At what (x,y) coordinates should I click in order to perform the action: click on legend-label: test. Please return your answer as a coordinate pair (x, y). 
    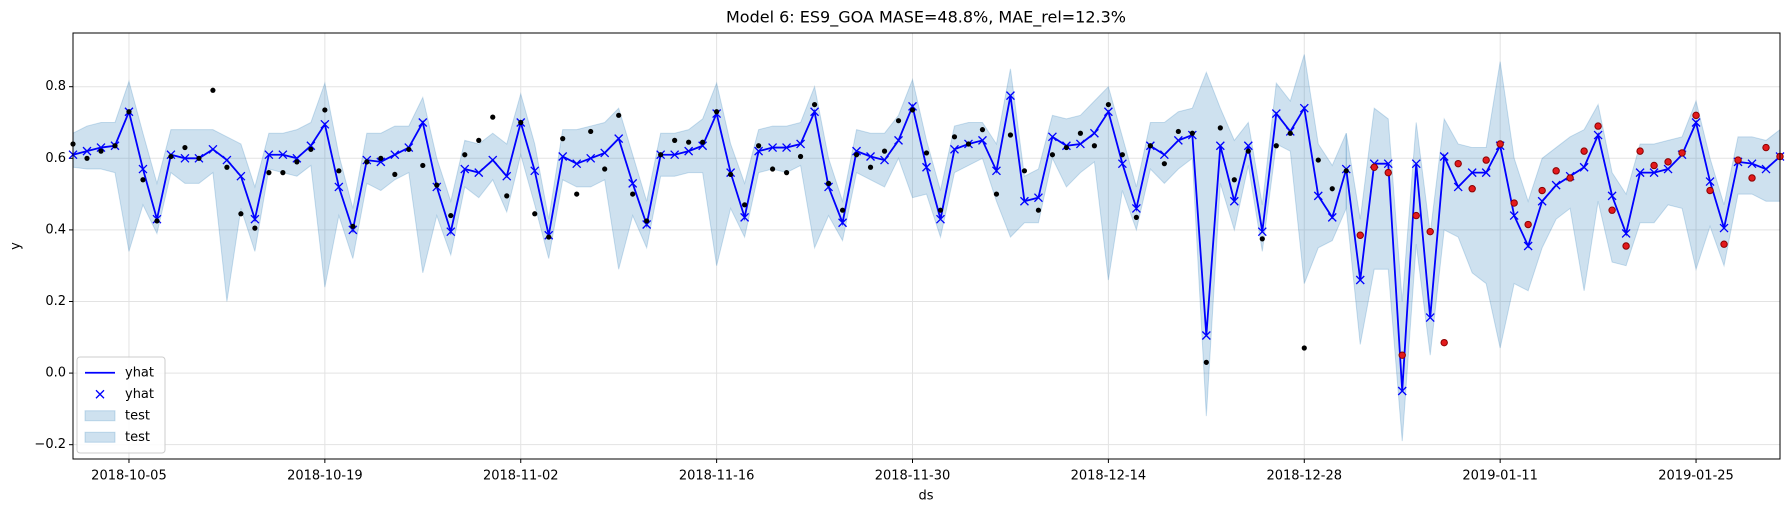
    Looking at the image, I should click on (137, 415).